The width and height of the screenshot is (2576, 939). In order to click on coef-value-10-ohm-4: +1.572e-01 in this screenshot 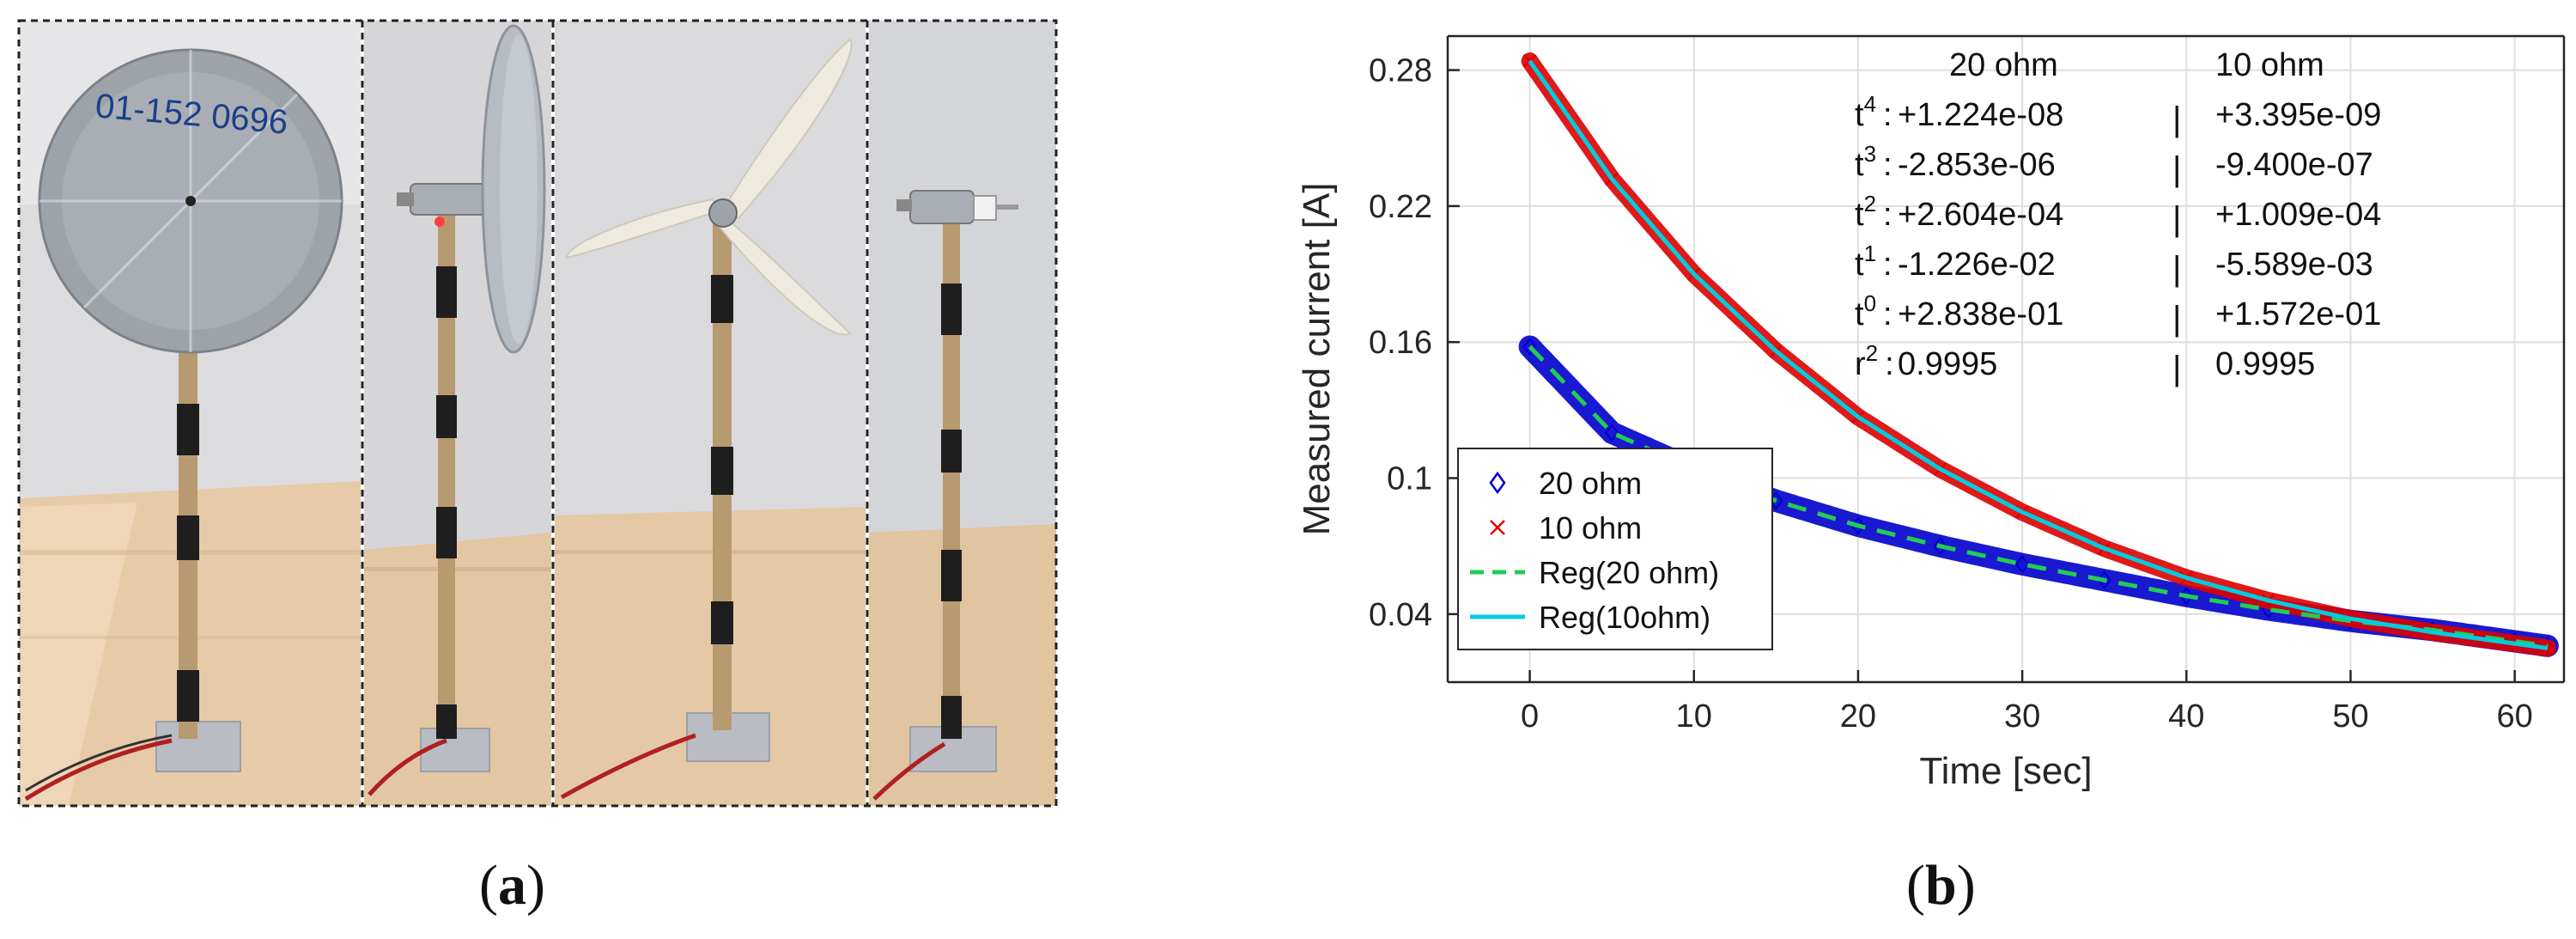, I will do `click(2298, 314)`.